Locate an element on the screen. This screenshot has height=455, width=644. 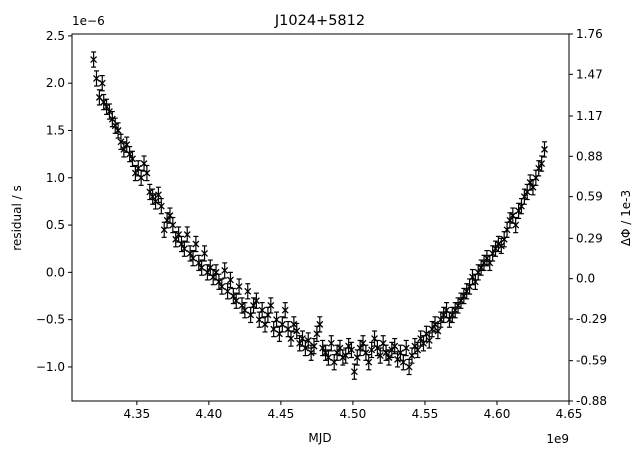
y-tick-label: −0.5 is located at coordinates (50, 320).